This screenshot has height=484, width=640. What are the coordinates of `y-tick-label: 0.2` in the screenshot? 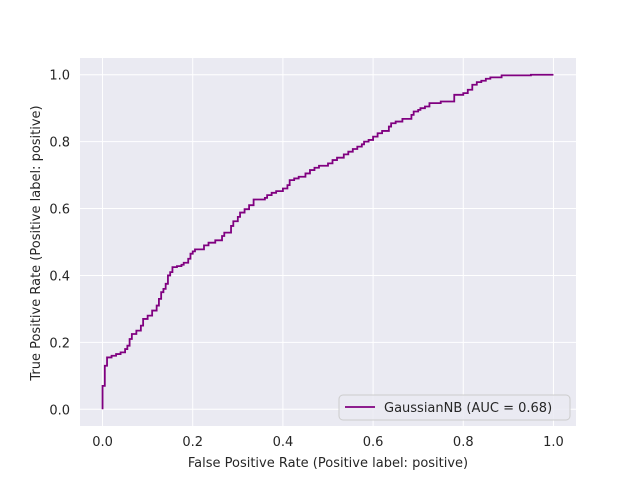 It's located at (59, 343).